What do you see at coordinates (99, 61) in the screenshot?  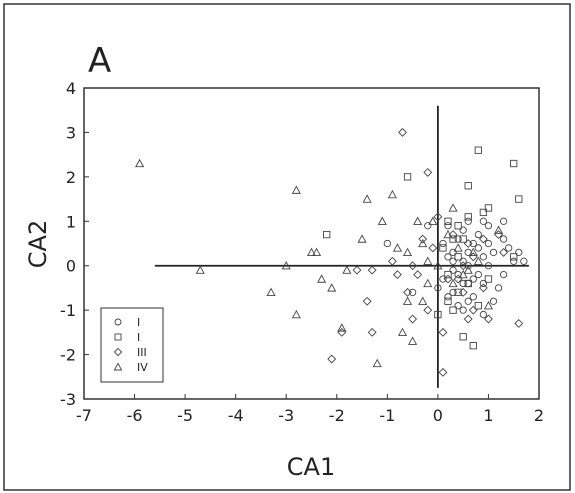 I see `panel-label: A` at bounding box center [99, 61].